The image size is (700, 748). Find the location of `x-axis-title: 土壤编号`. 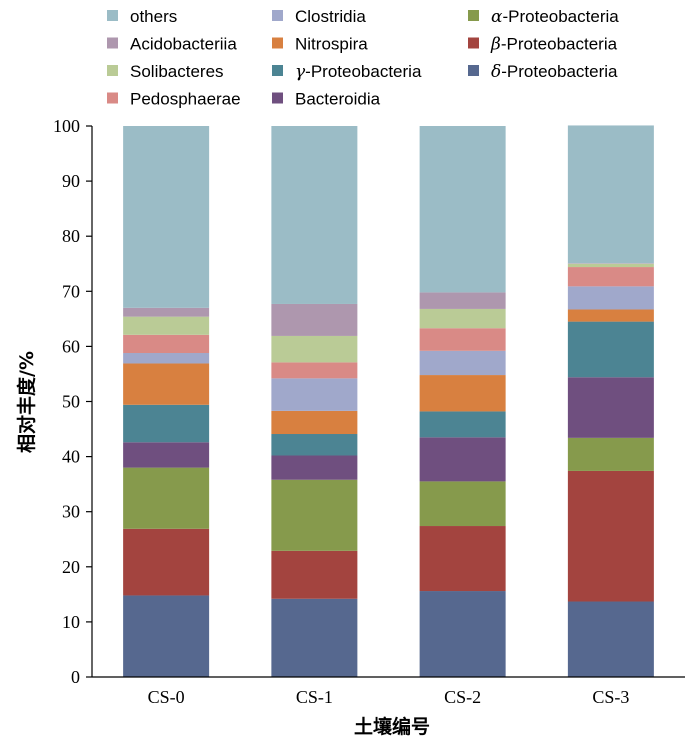

x-axis-title: 土壤编号 is located at coordinates (392, 726).